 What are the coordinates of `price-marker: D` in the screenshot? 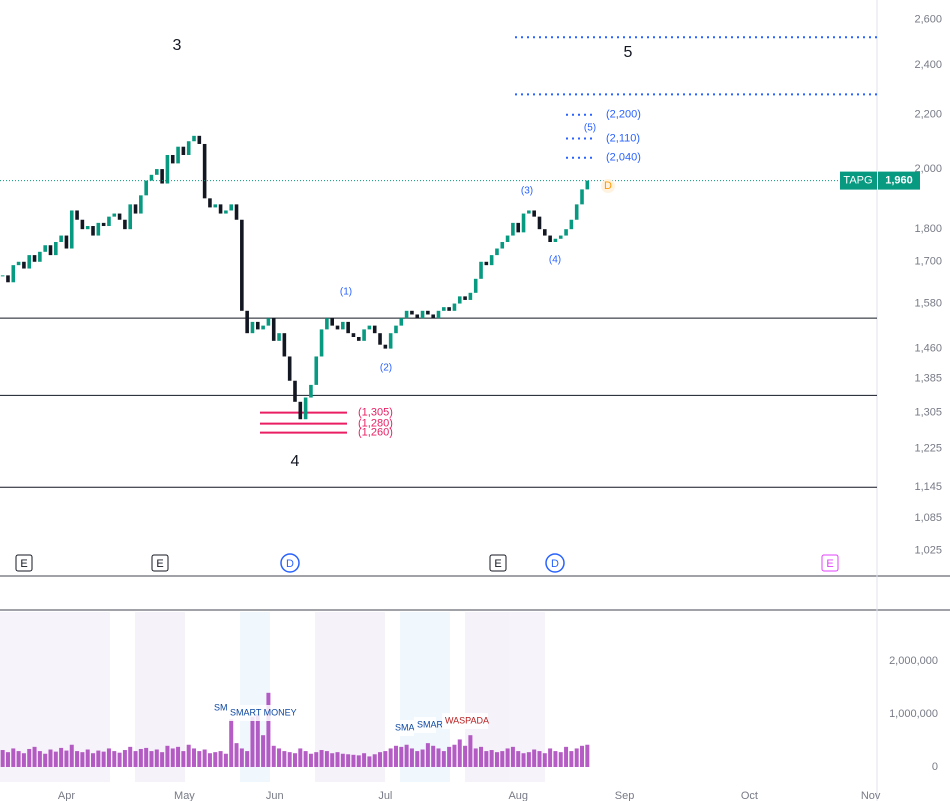 It's located at (608, 186).